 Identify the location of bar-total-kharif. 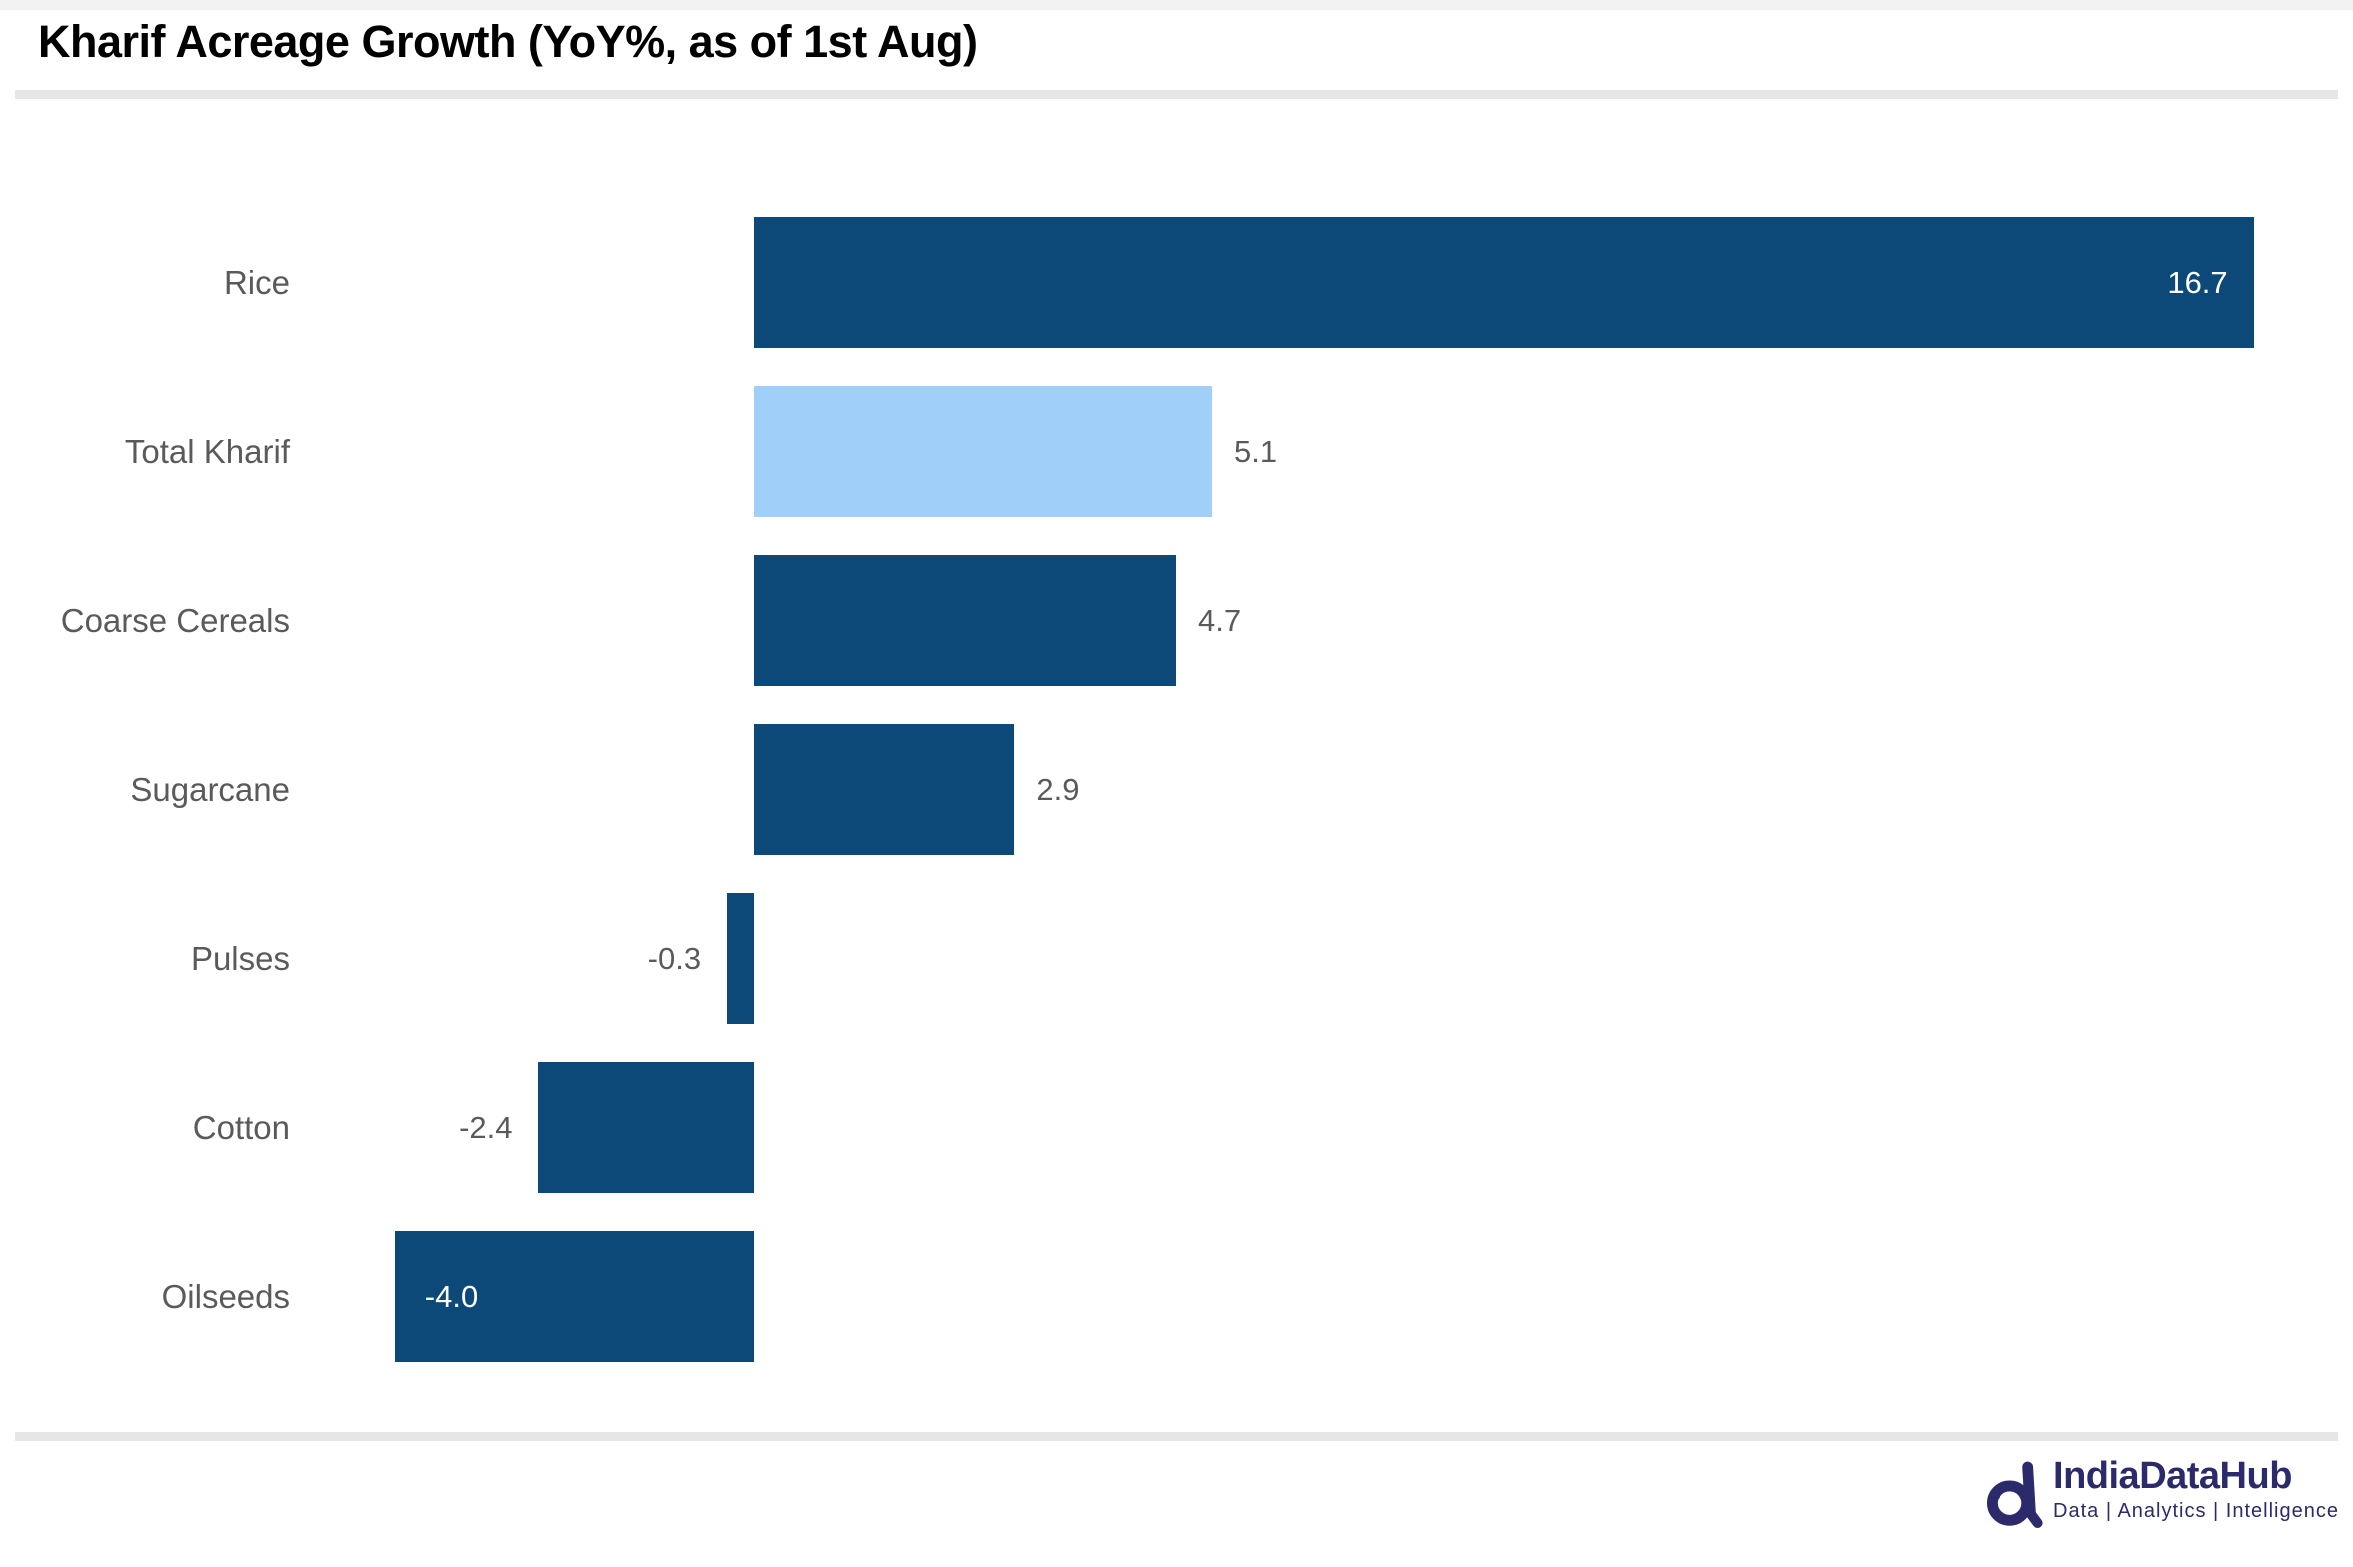
(983, 451).